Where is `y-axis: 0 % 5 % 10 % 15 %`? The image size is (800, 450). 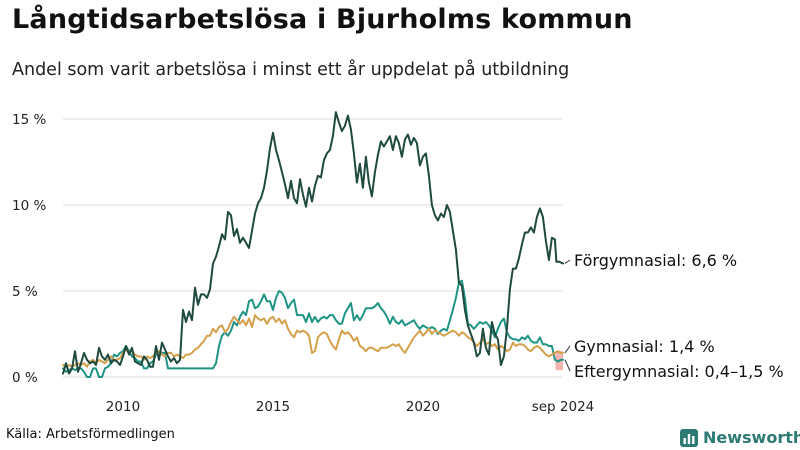 y-axis: 0 % 5 % 10 % 15 % is located at coordinates (29, 249).